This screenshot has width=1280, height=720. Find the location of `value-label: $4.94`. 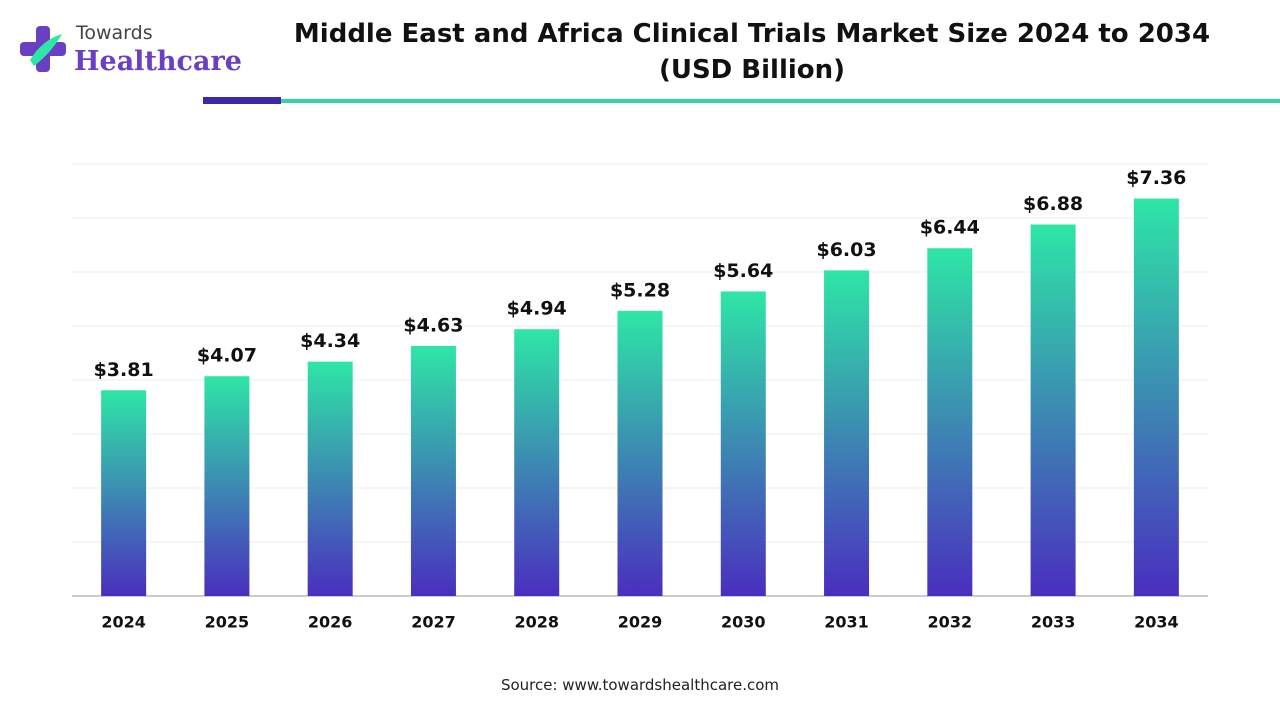

value-label: $4.94 is located at coordinates (537, 309).